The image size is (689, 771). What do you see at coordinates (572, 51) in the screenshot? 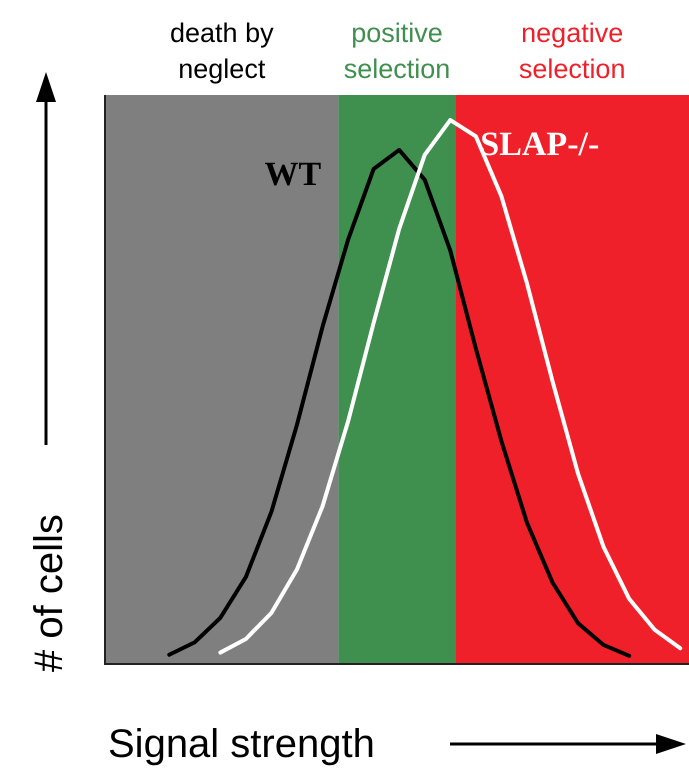
I see `text: negative selection` at bounding box center [572, 51].